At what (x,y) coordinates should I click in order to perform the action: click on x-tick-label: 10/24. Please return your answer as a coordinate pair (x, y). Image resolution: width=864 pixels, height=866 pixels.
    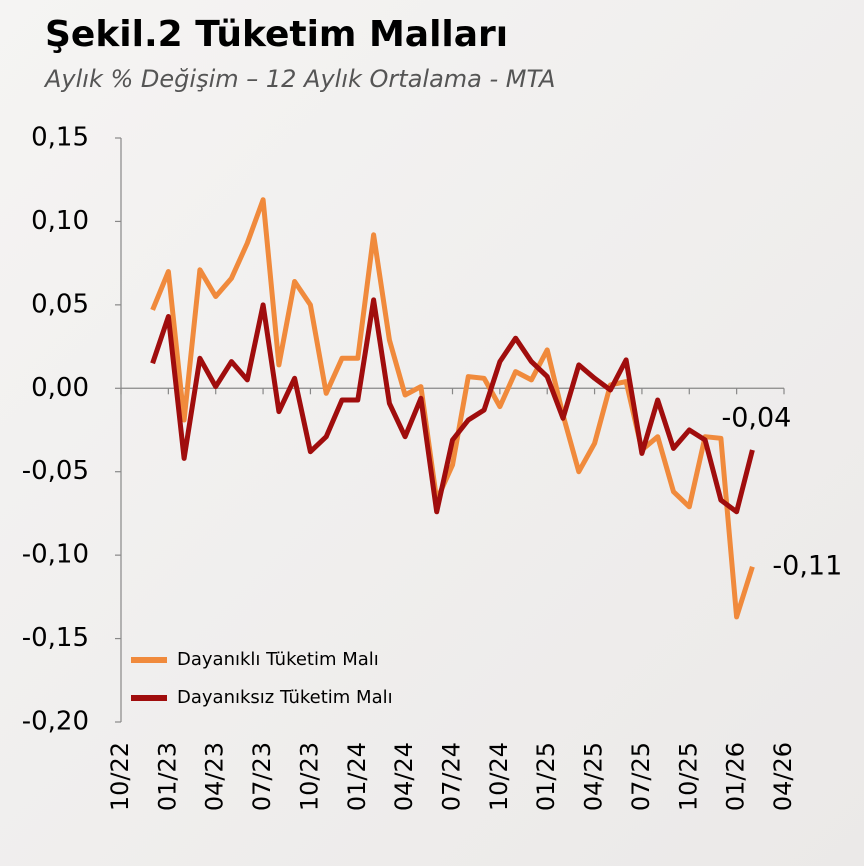
    Looking at the image, I should click on (499, 776).